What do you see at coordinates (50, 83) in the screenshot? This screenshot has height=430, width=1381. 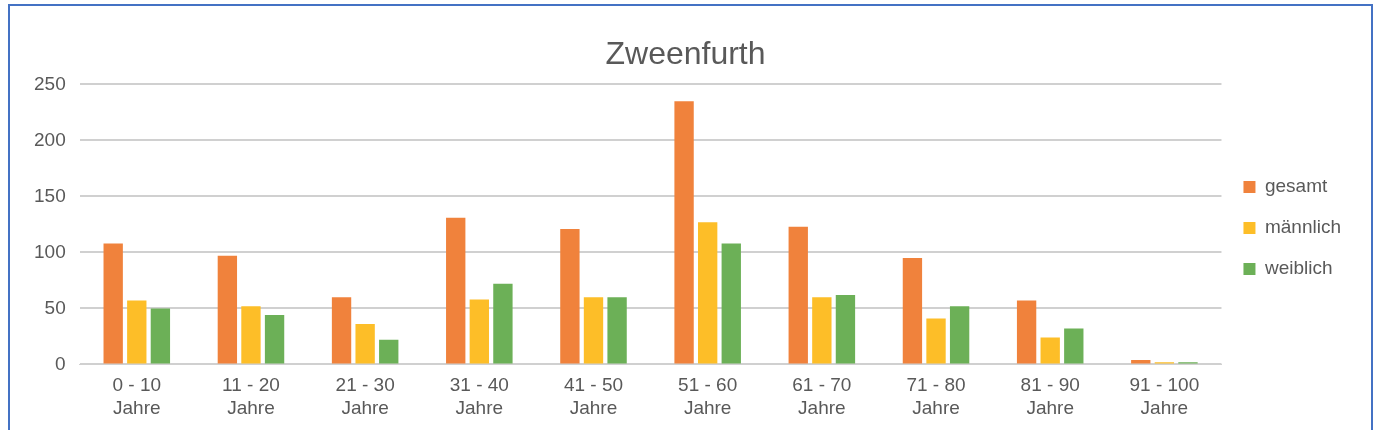 I see `y-tick-label: 250` at bounding box center [50, 83].